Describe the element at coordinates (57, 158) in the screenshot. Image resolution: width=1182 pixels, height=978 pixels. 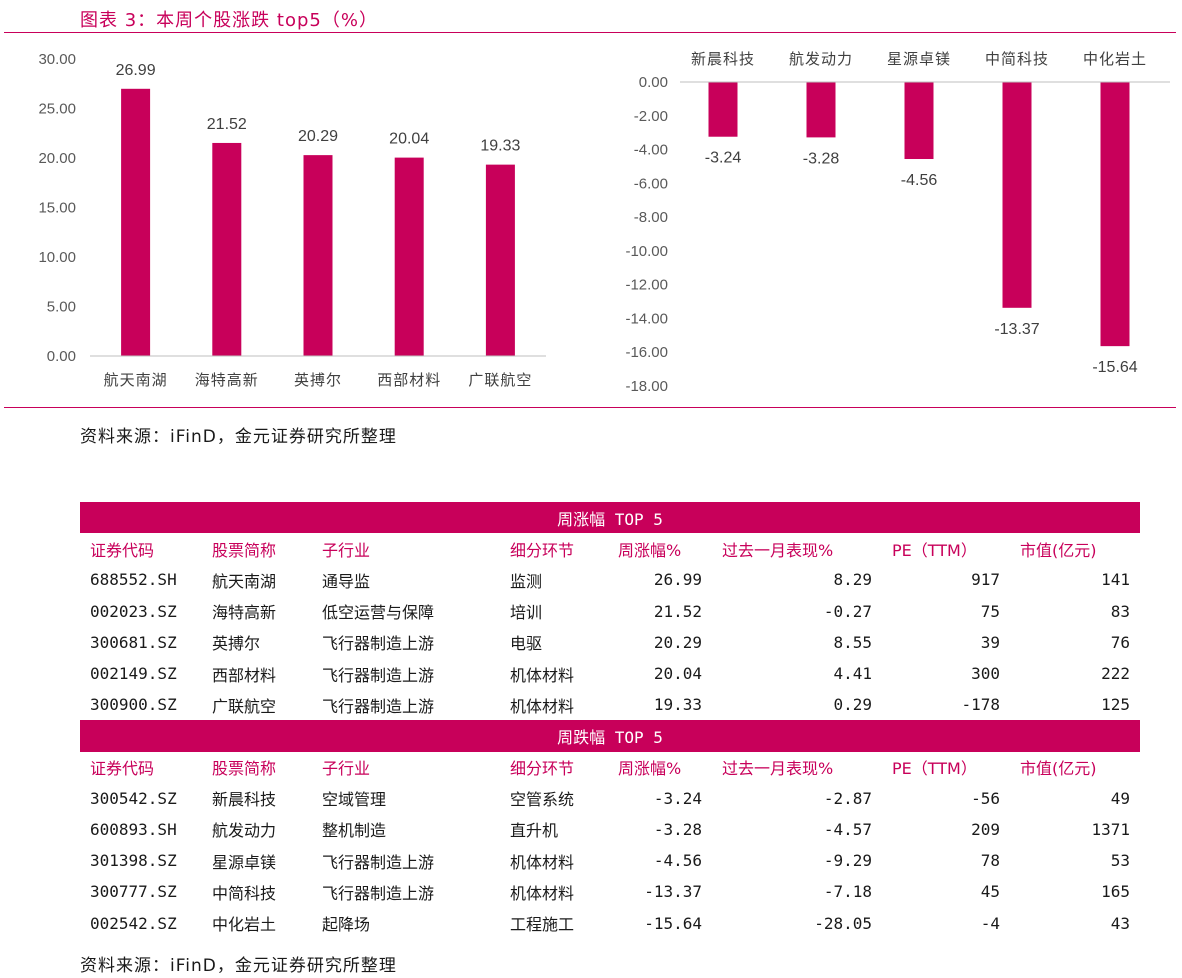
I see `y-tick-label: 20.00` at that location.